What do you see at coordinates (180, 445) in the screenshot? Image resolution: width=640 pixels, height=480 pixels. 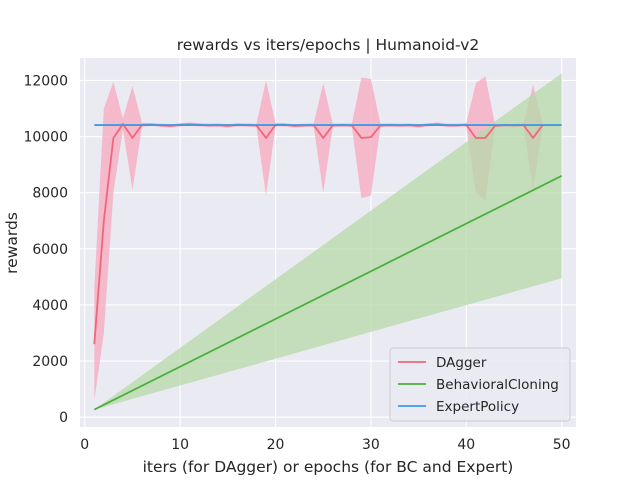 I see `x-tick-label: 10` at bounding box center [180, 445].